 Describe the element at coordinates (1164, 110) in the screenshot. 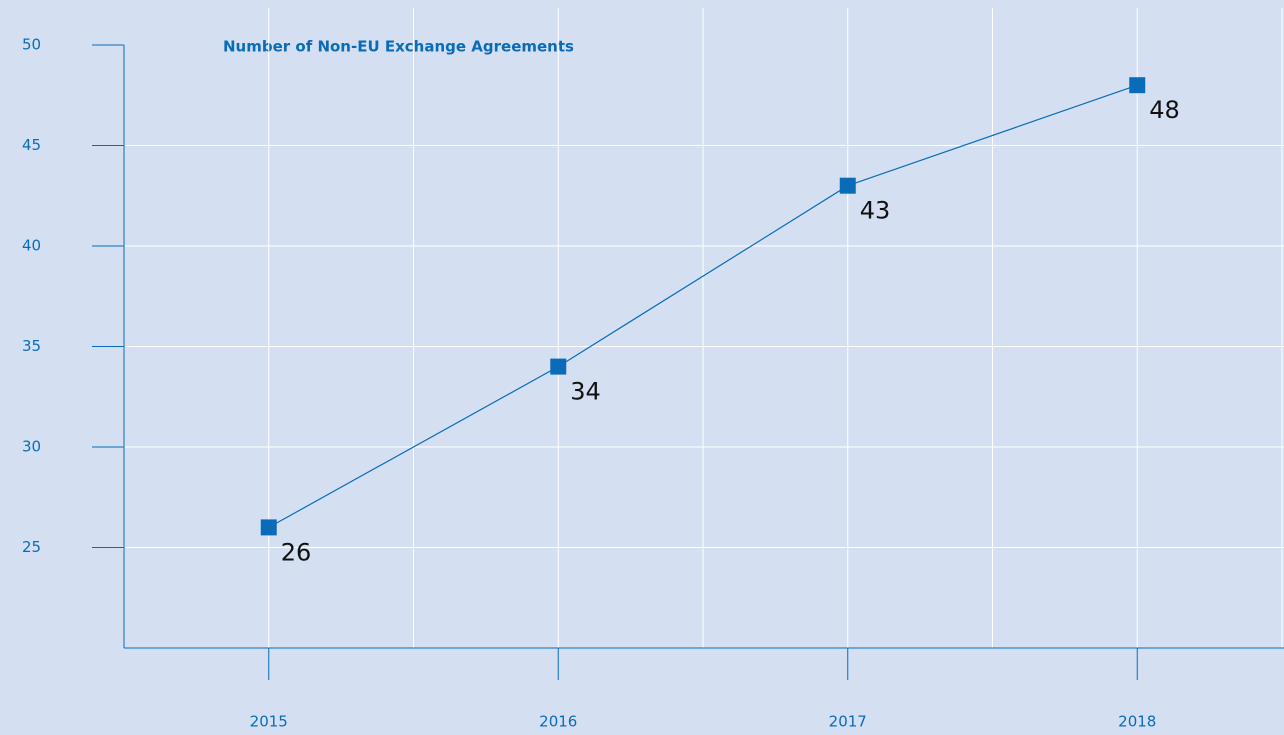

I see `data-label: 48` at that location.